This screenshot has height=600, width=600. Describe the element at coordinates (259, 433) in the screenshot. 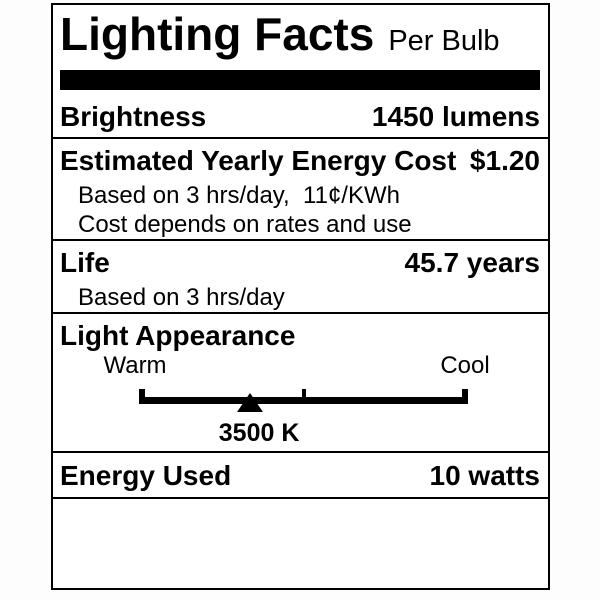

I see `kelvin-value: 3500 K` at that location.